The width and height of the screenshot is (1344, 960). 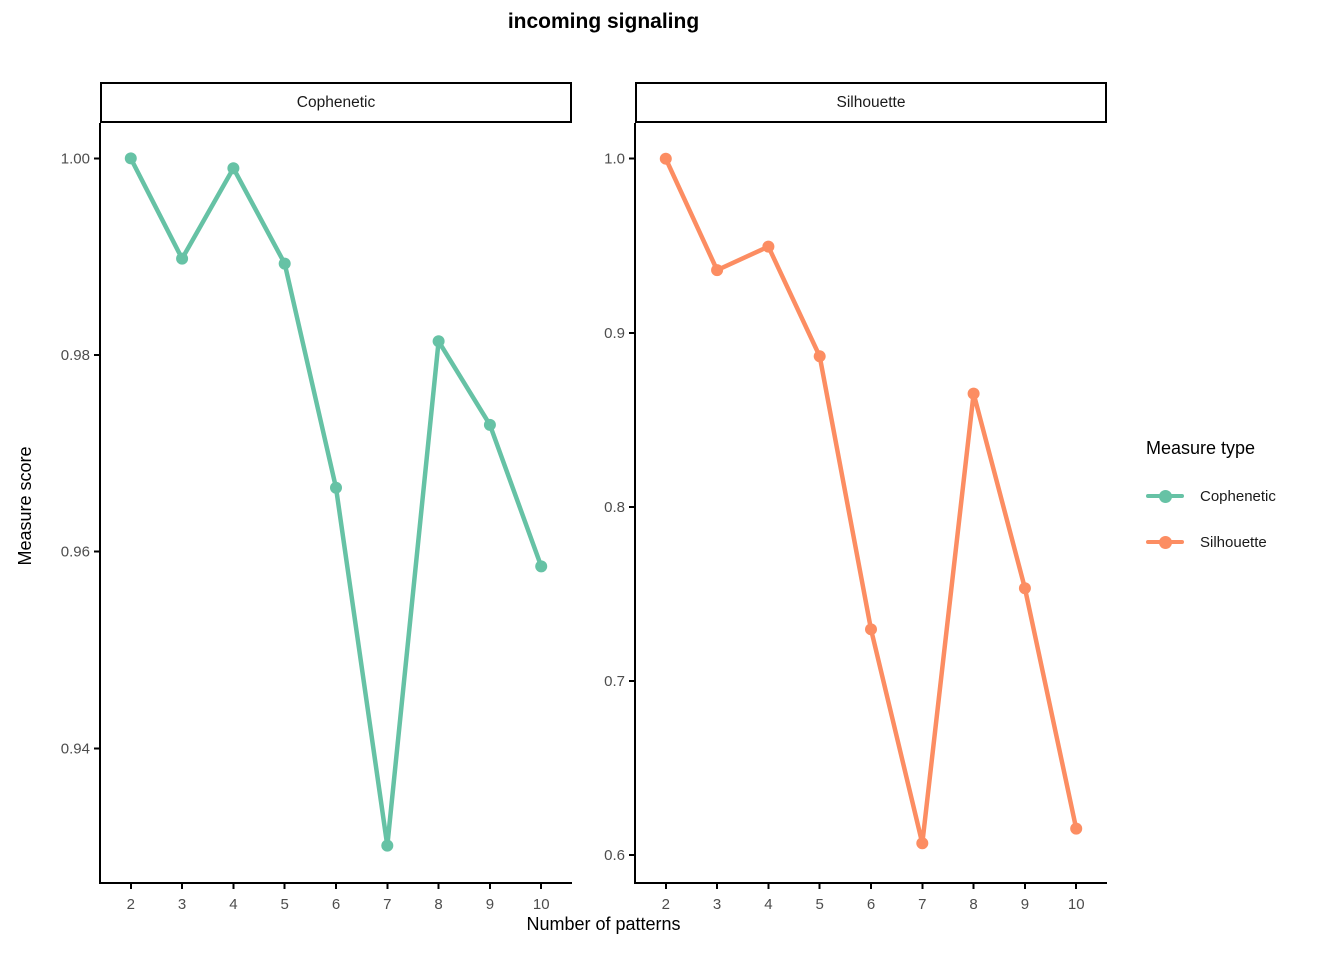 I want to click on y-tick-label-silhouette: 0.9, so click(x=614, y=333).